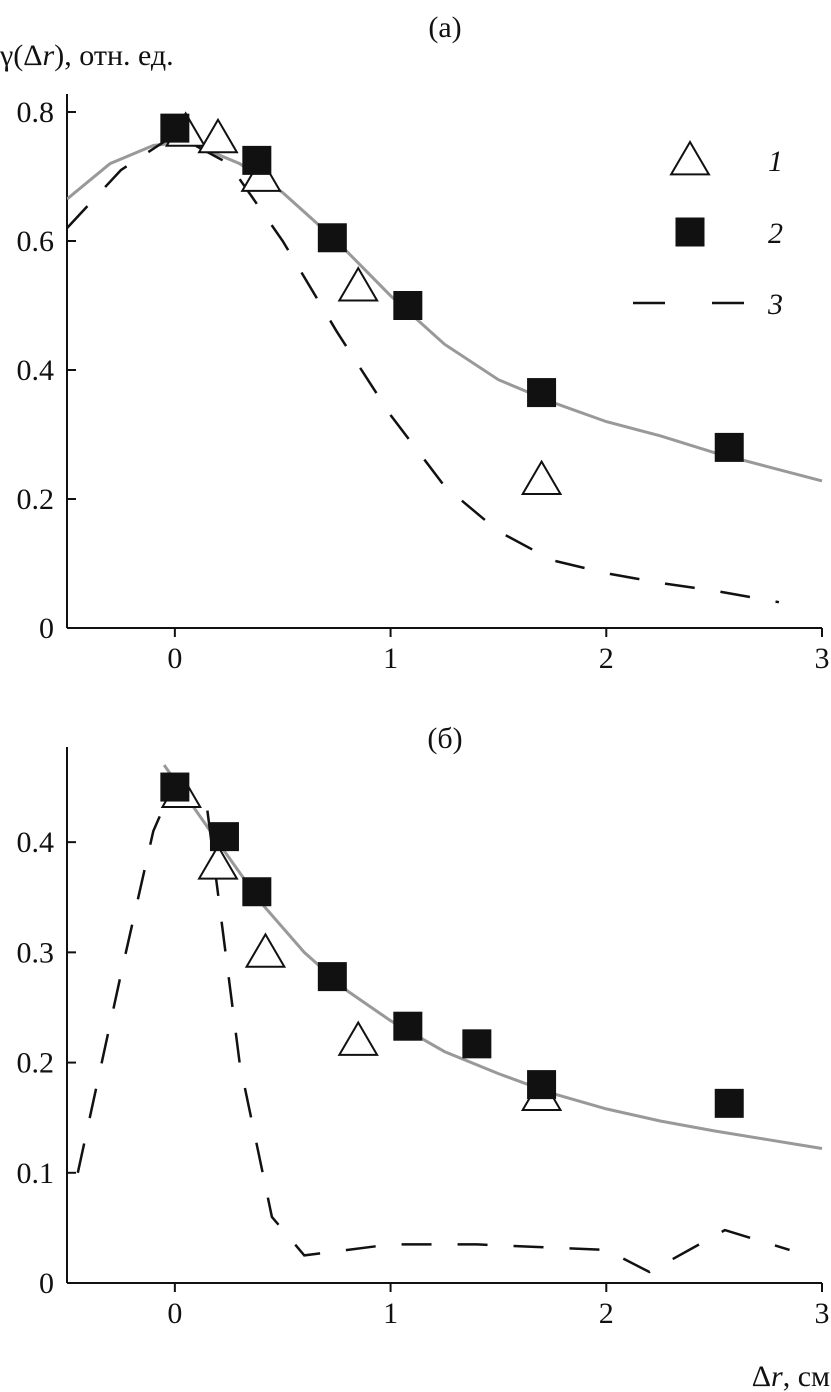 This screenshot has width=831, height=1392. I want to click on legend-label: 2, so click(775, 233).